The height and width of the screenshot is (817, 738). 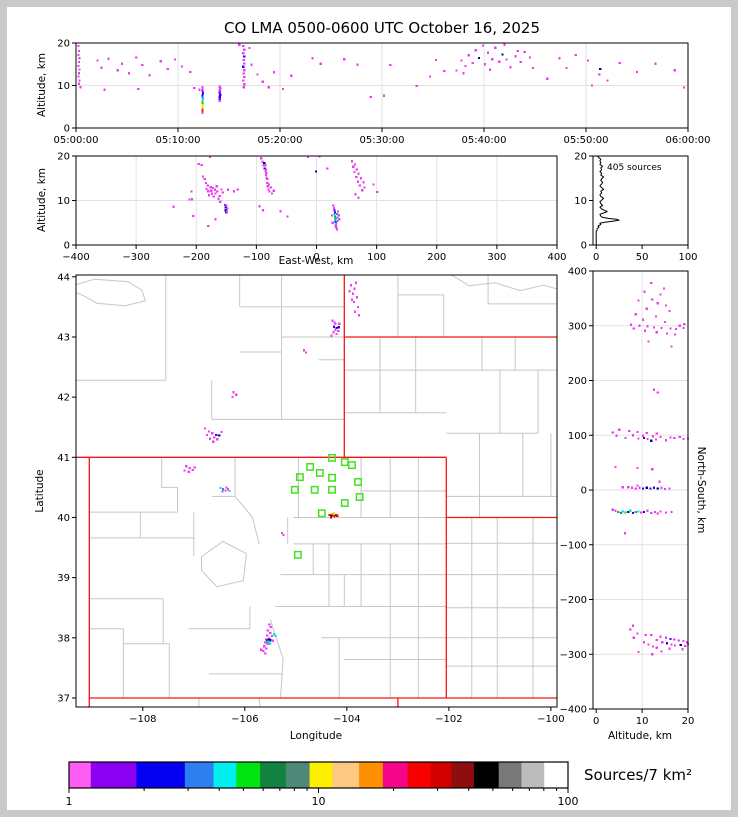 What do you see at coordinates (42, 85) in the screenshot?
I see `y-axis-label-altitude-top: Altitude, km` at bounding box center [42, 85].